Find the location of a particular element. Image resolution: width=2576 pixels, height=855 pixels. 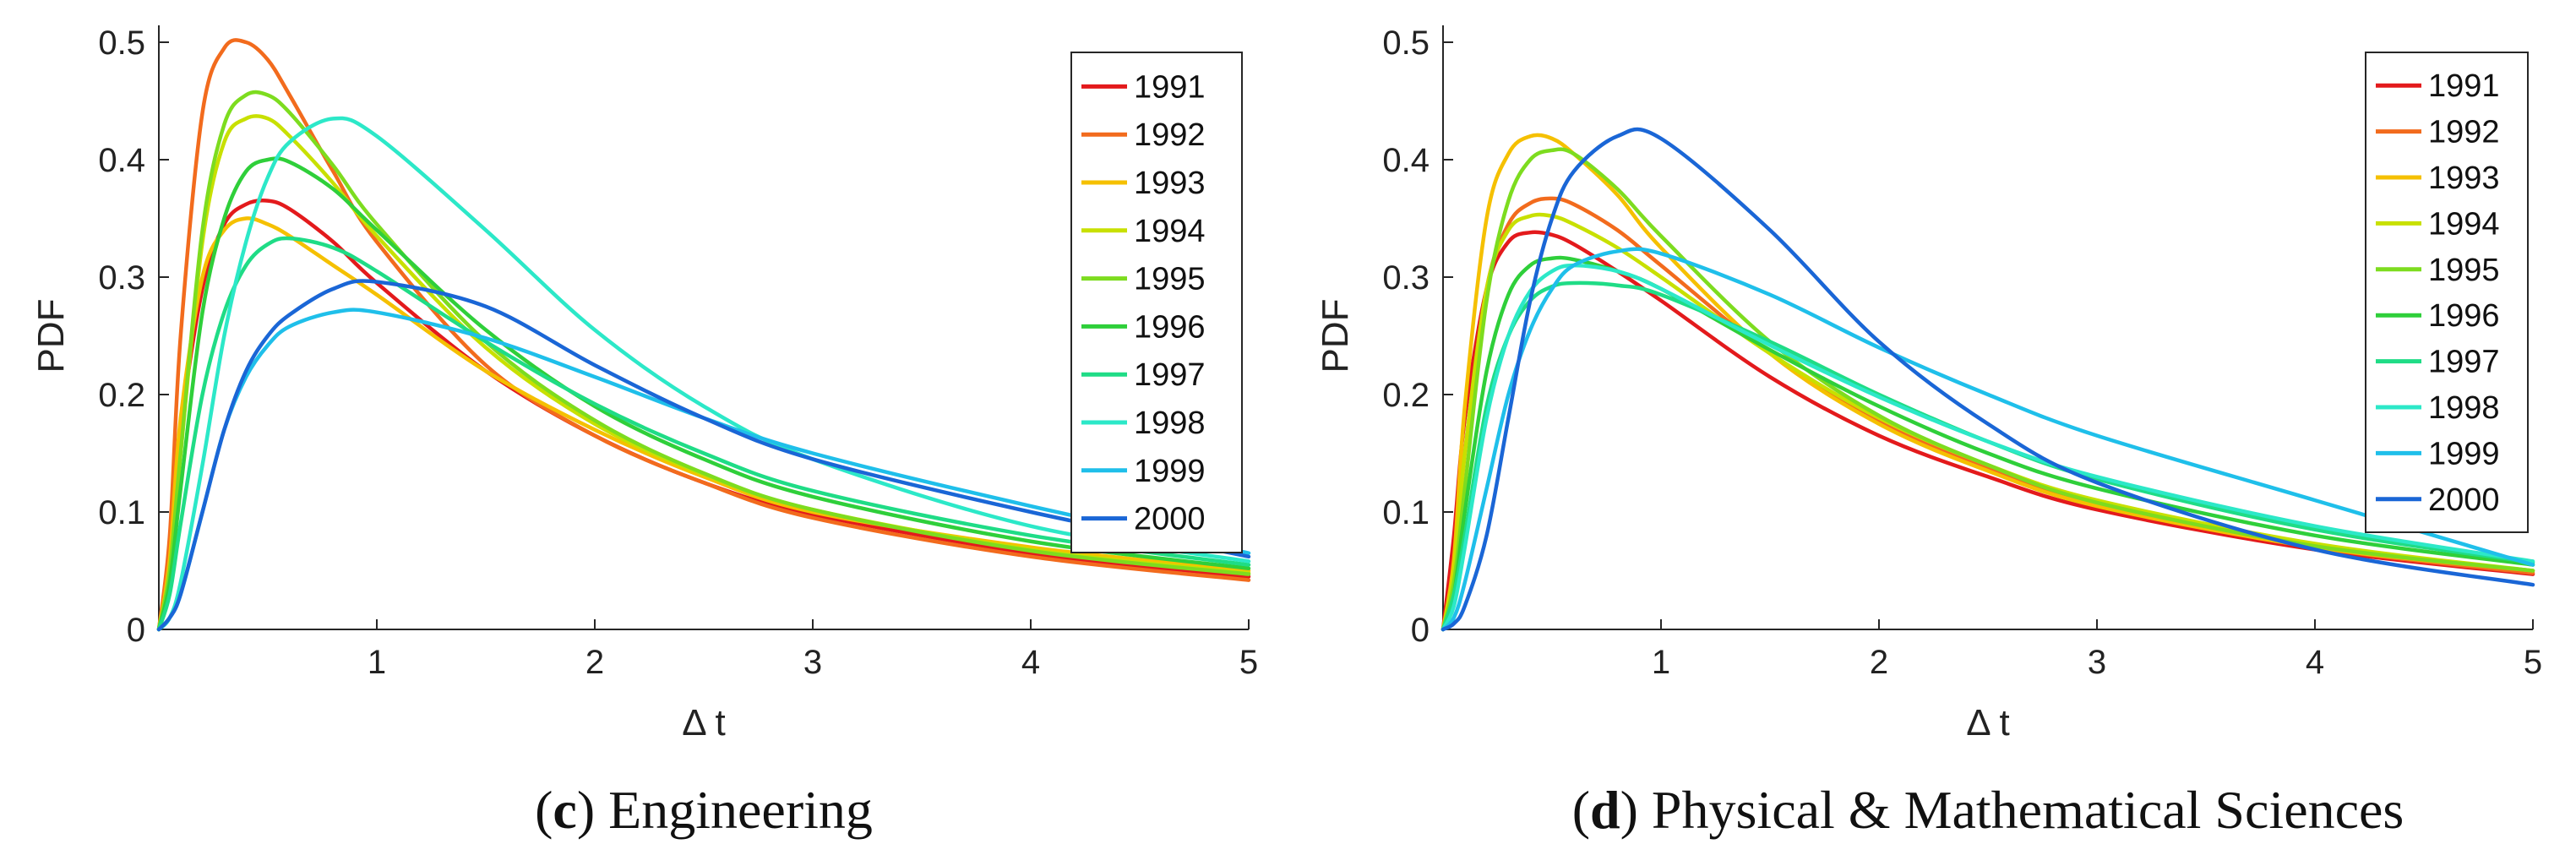

caption-title: Engineering is located at coordinates (740, 810).